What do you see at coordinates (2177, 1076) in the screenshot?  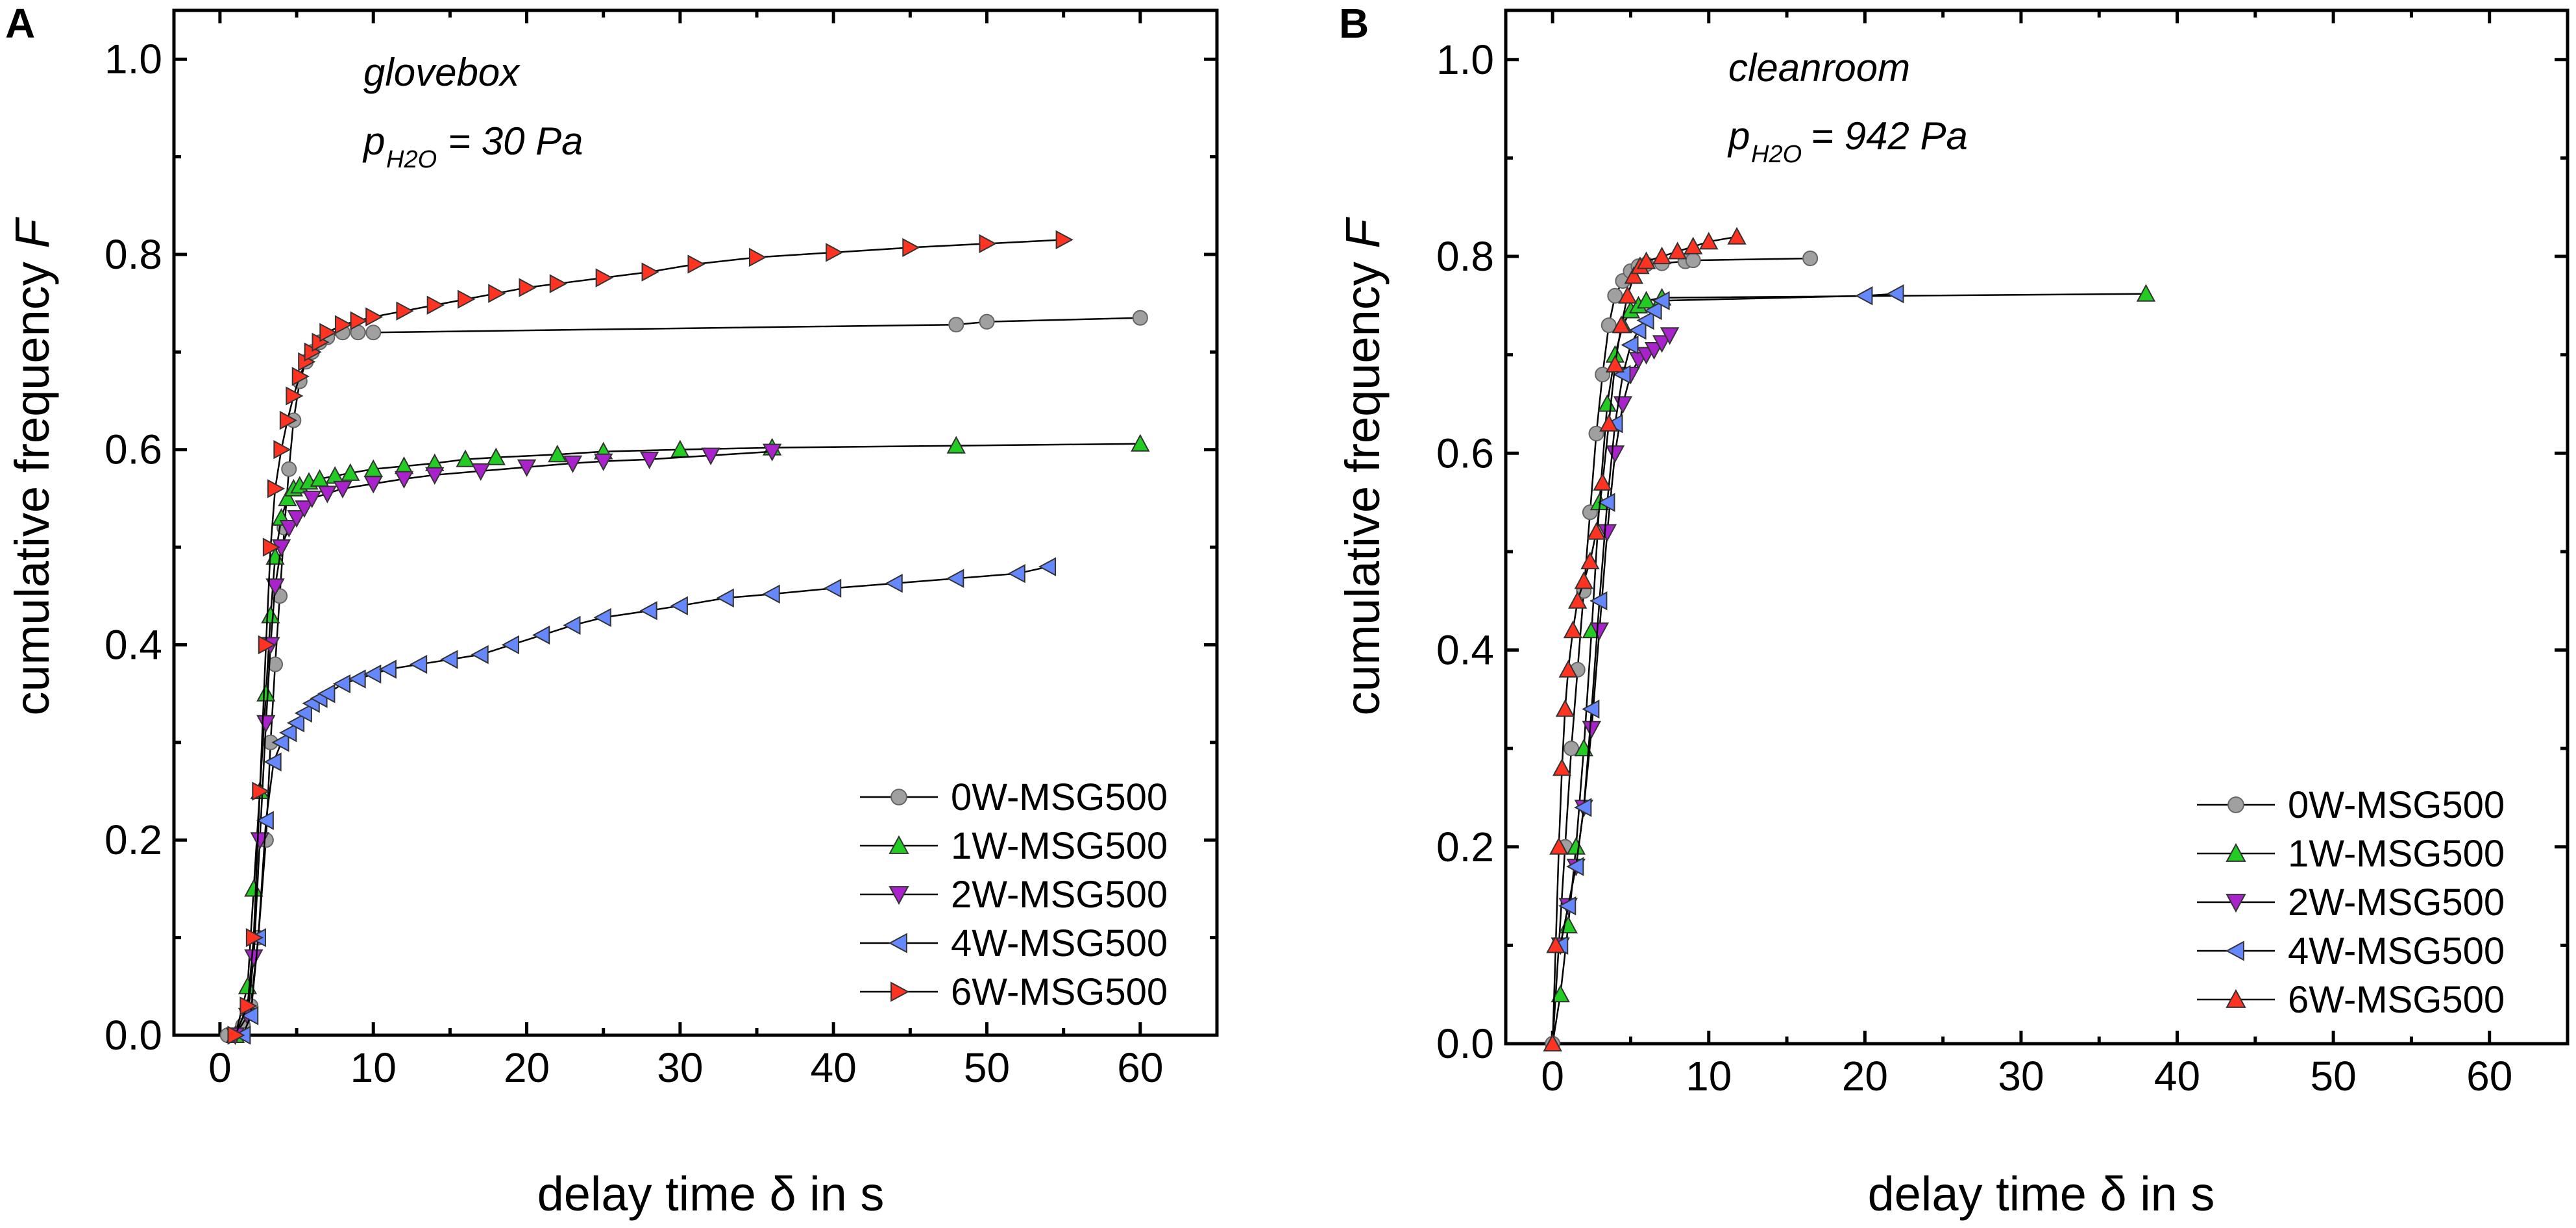 I see `panel-b-x-tick-label: 40` at bounding box center [2177, 1076].